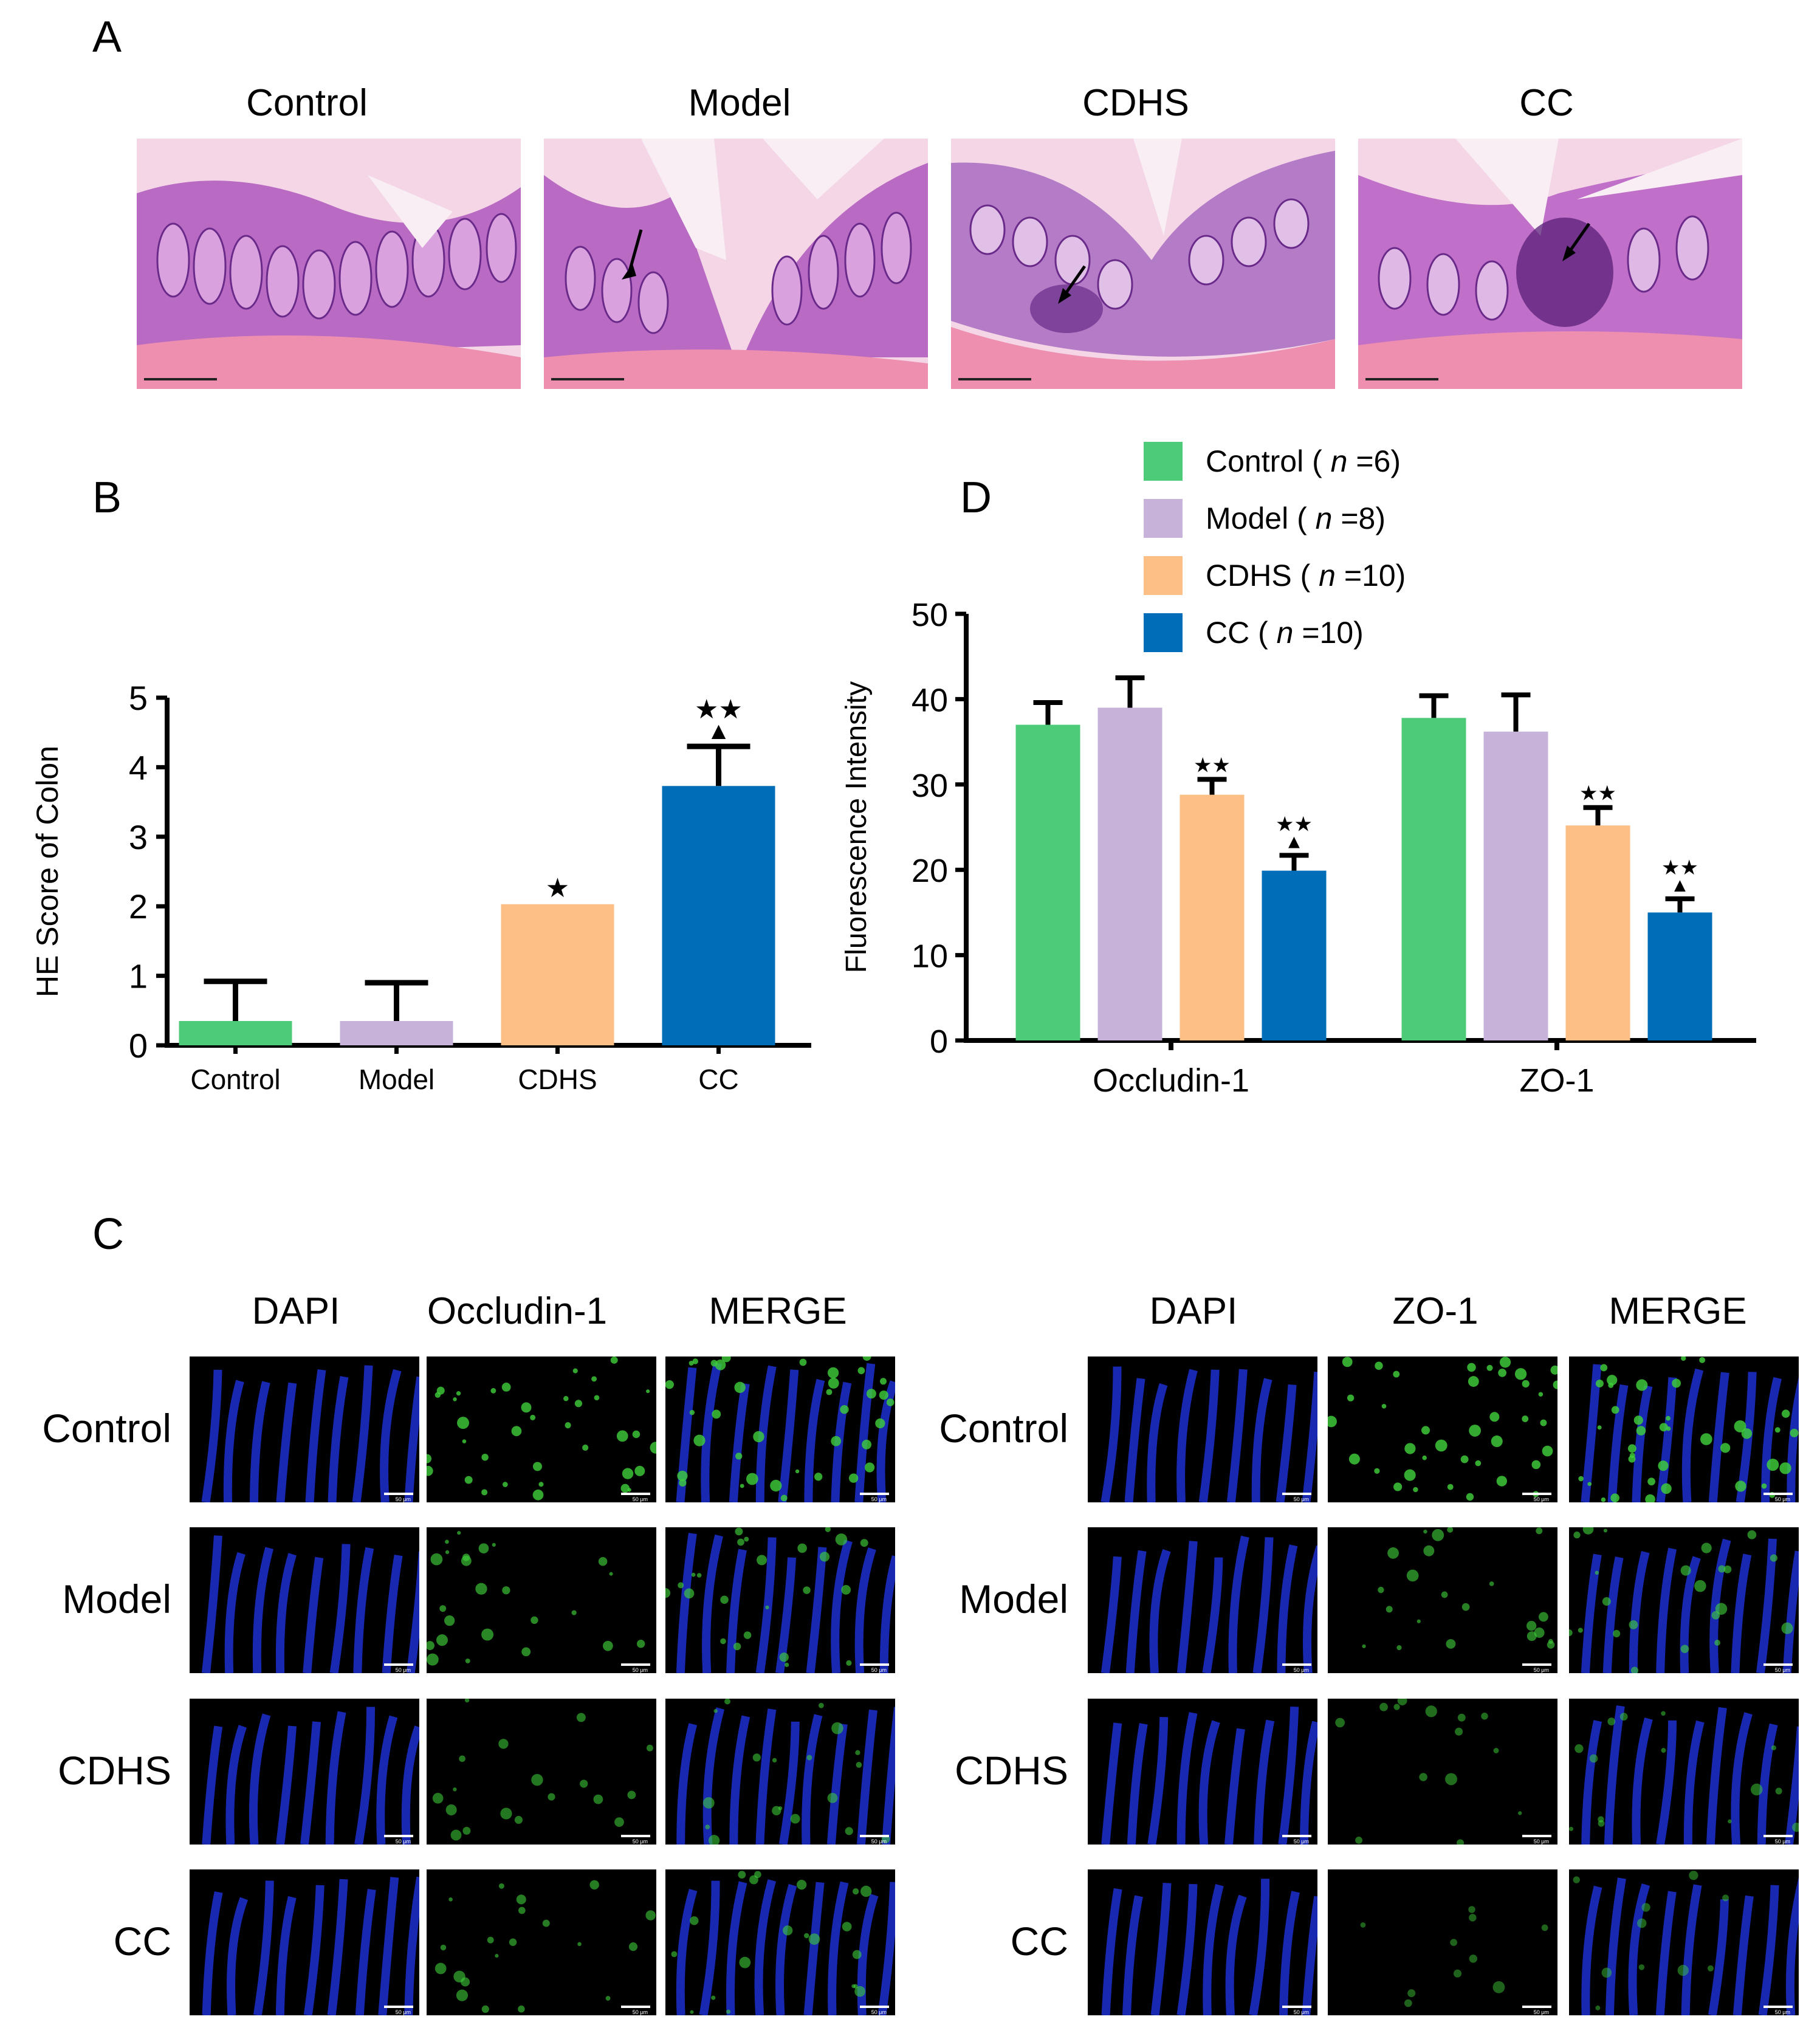 Image resolution: width=1820 pixels, height=2039 pixels. What do you see at coordinates (1272, 461) in the screenshot?
I see `legend-item-control: Control ( n =6)` at bounding box center [1272, 461].